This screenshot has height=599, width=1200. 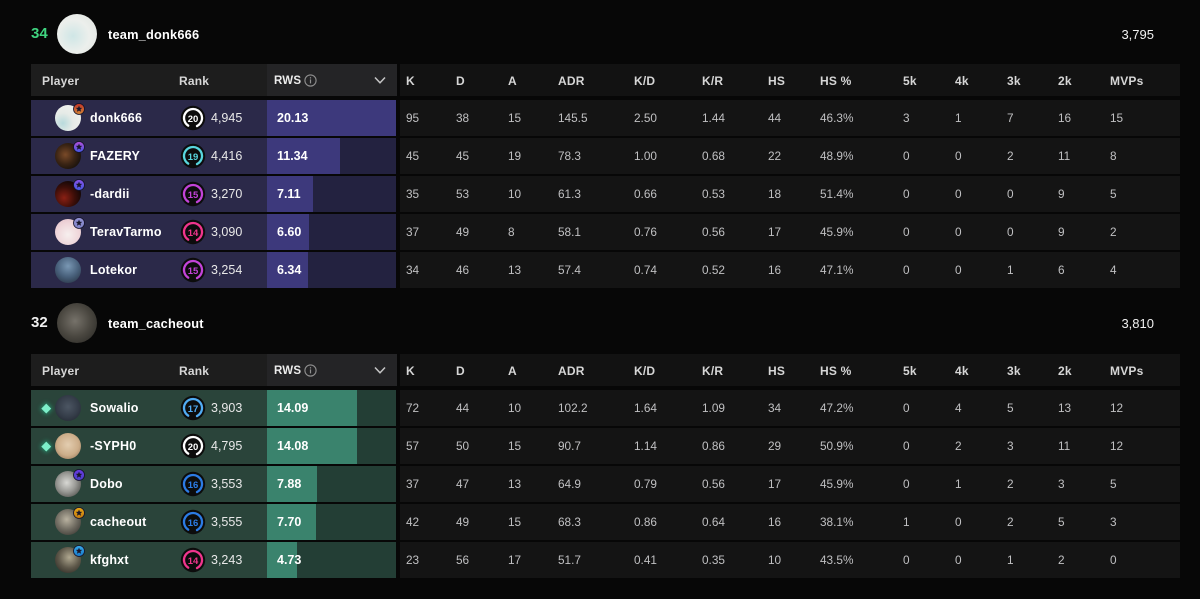 What do you see at coordinates (193, 409) in the screenshot?
I see `svg-text: 17` at bounding box center [193, 409].